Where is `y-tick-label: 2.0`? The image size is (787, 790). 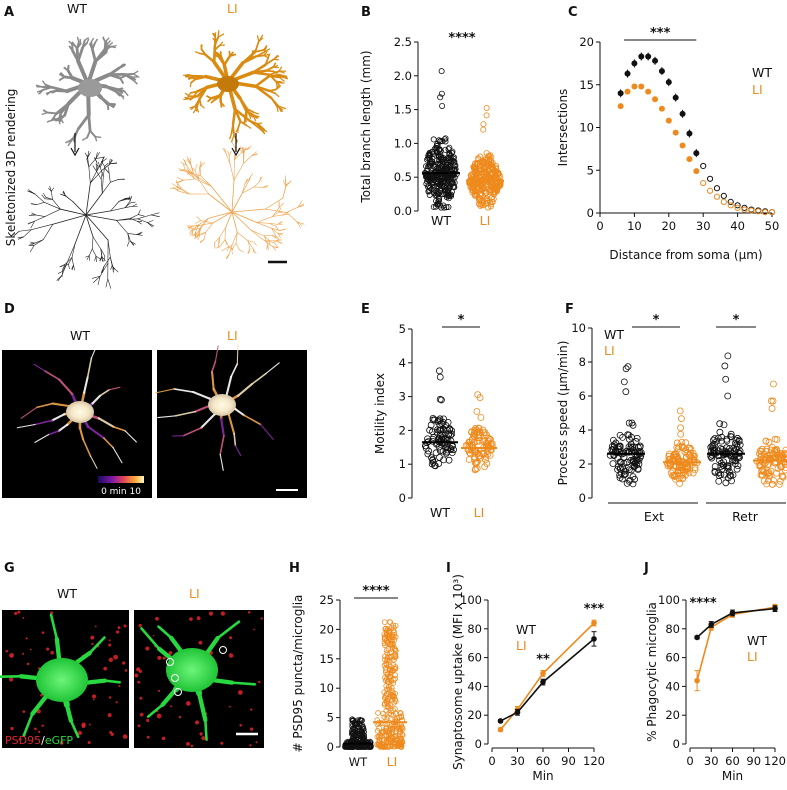 y-tick-label: 2.0 is located at coordinates (403, 76).